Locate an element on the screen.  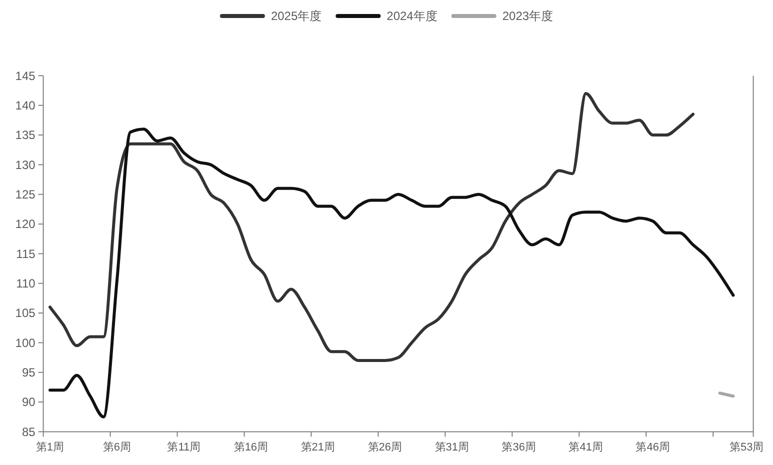
x-tick-label: 第6周 is located at coordinates (117, 448).